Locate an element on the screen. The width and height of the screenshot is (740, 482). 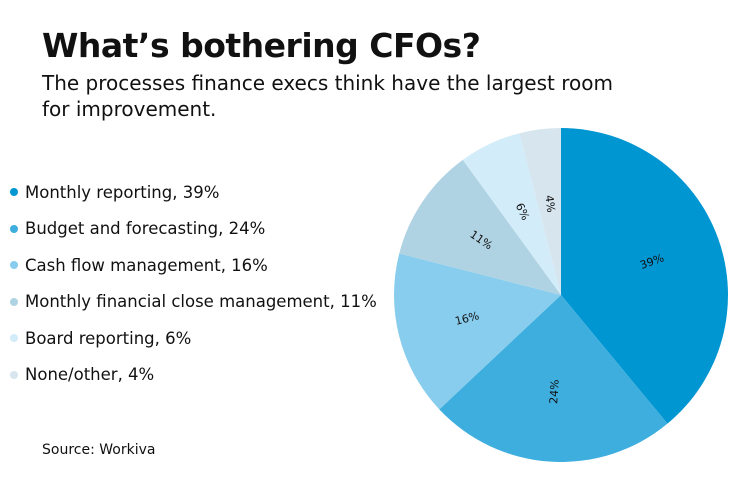
legend-label: Board reporting, 6% is located at coordinates (108, 338).